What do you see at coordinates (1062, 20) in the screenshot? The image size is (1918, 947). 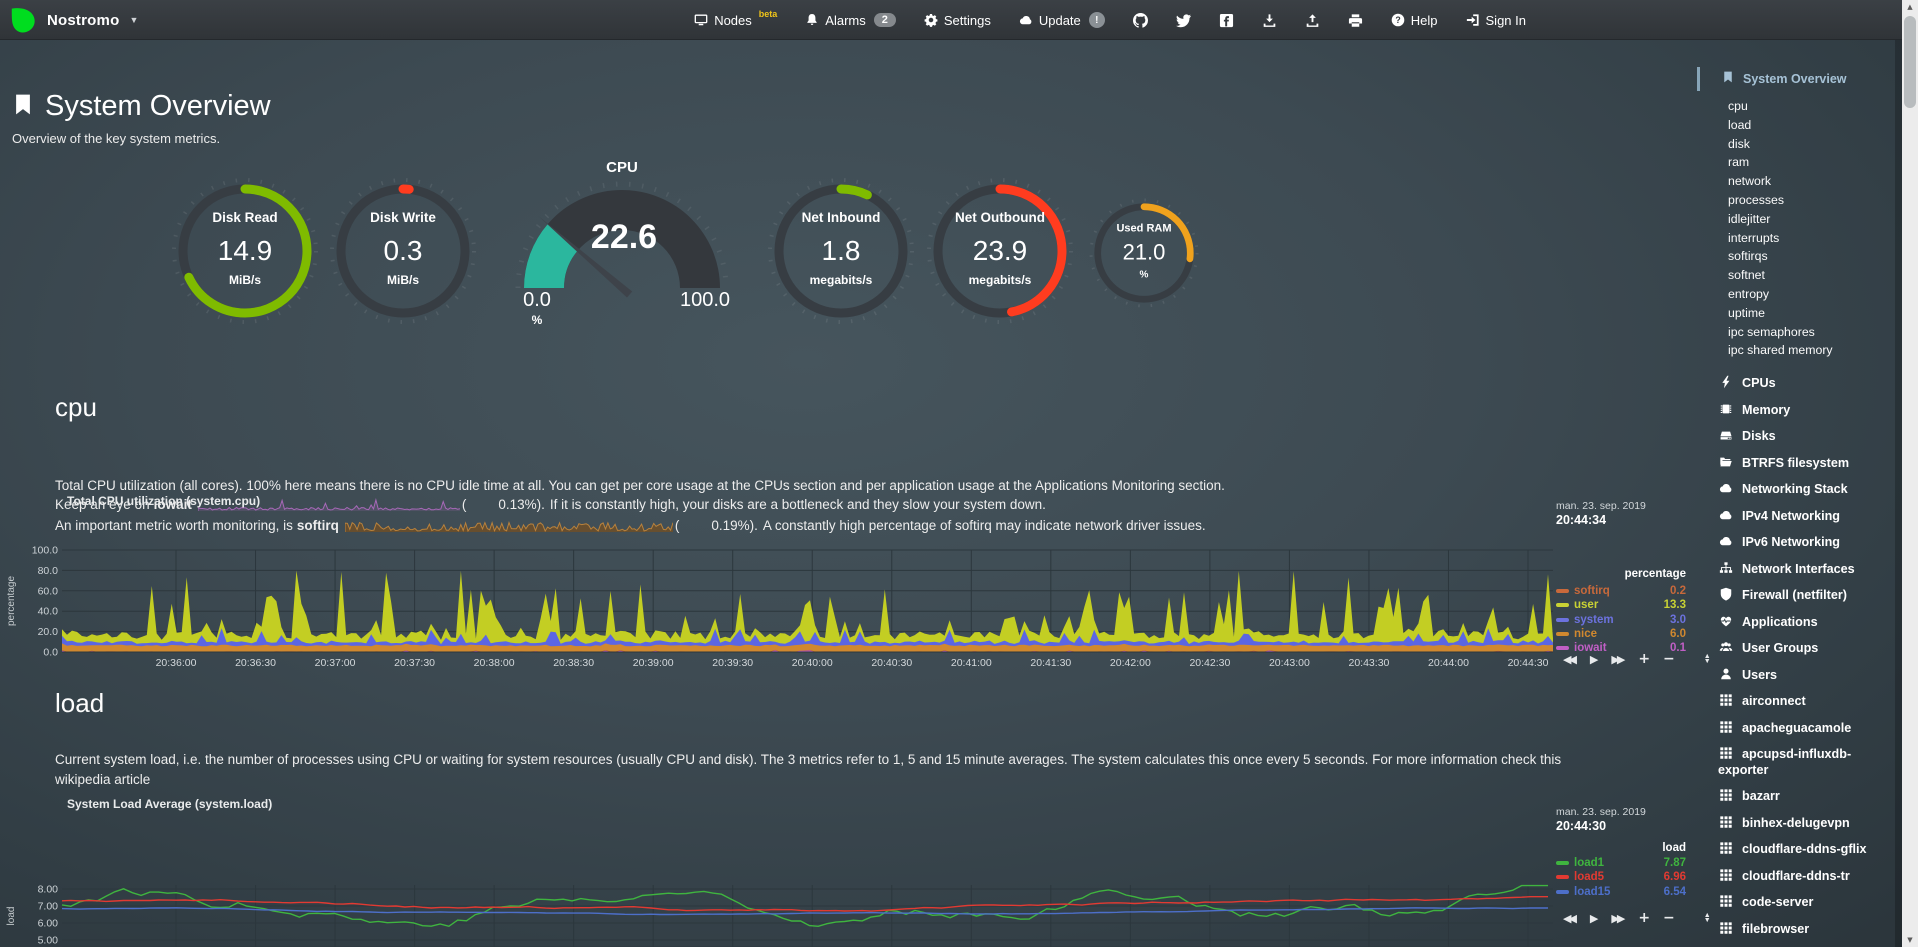 I see `nav-item-update: Update!` at bounding box center [1062, 20].